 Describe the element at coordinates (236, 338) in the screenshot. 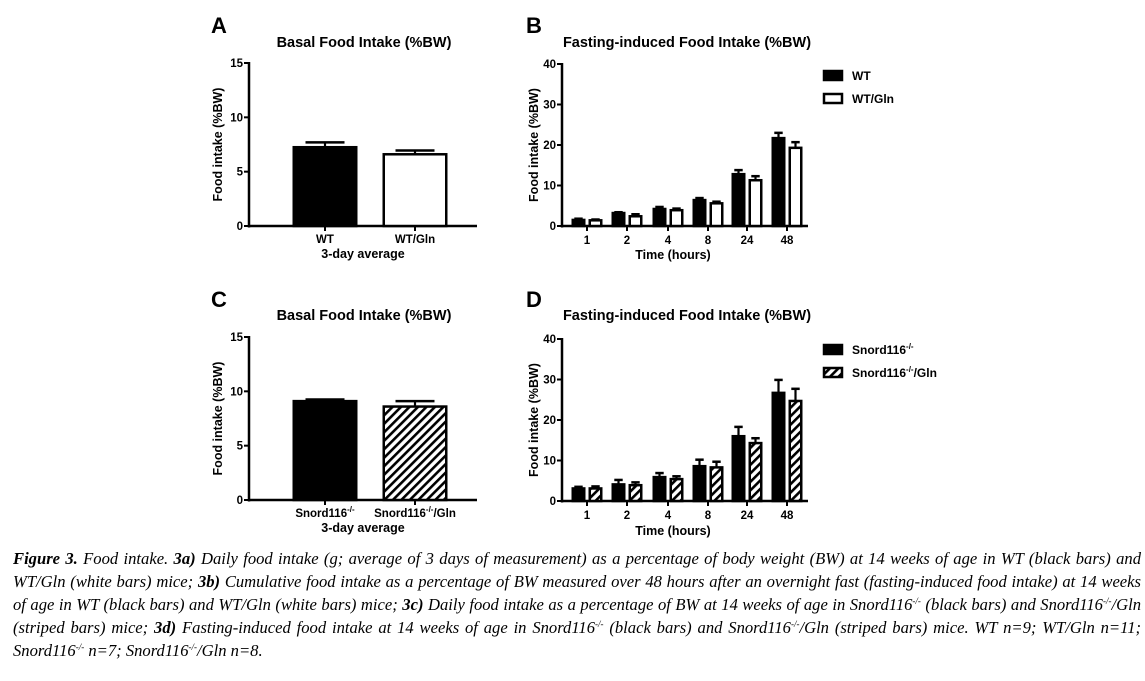

I see `y-tick-label: 15` at that location.